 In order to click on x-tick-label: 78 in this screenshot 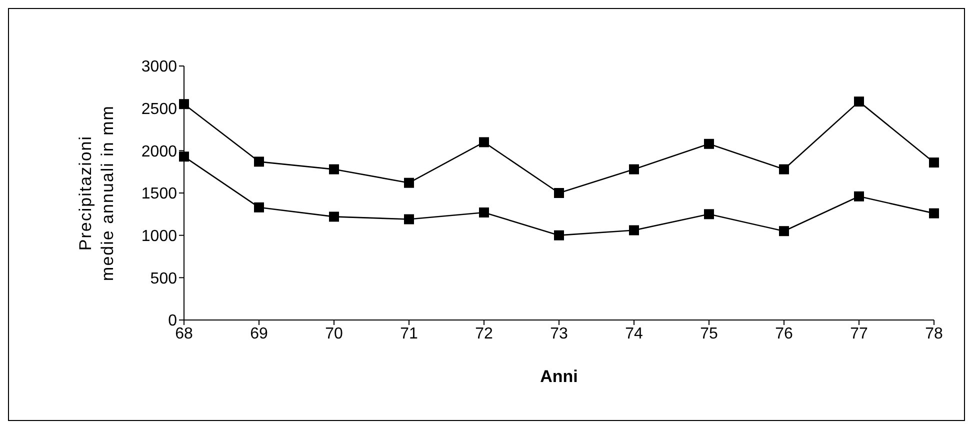, I will do `click(934, 333)`.